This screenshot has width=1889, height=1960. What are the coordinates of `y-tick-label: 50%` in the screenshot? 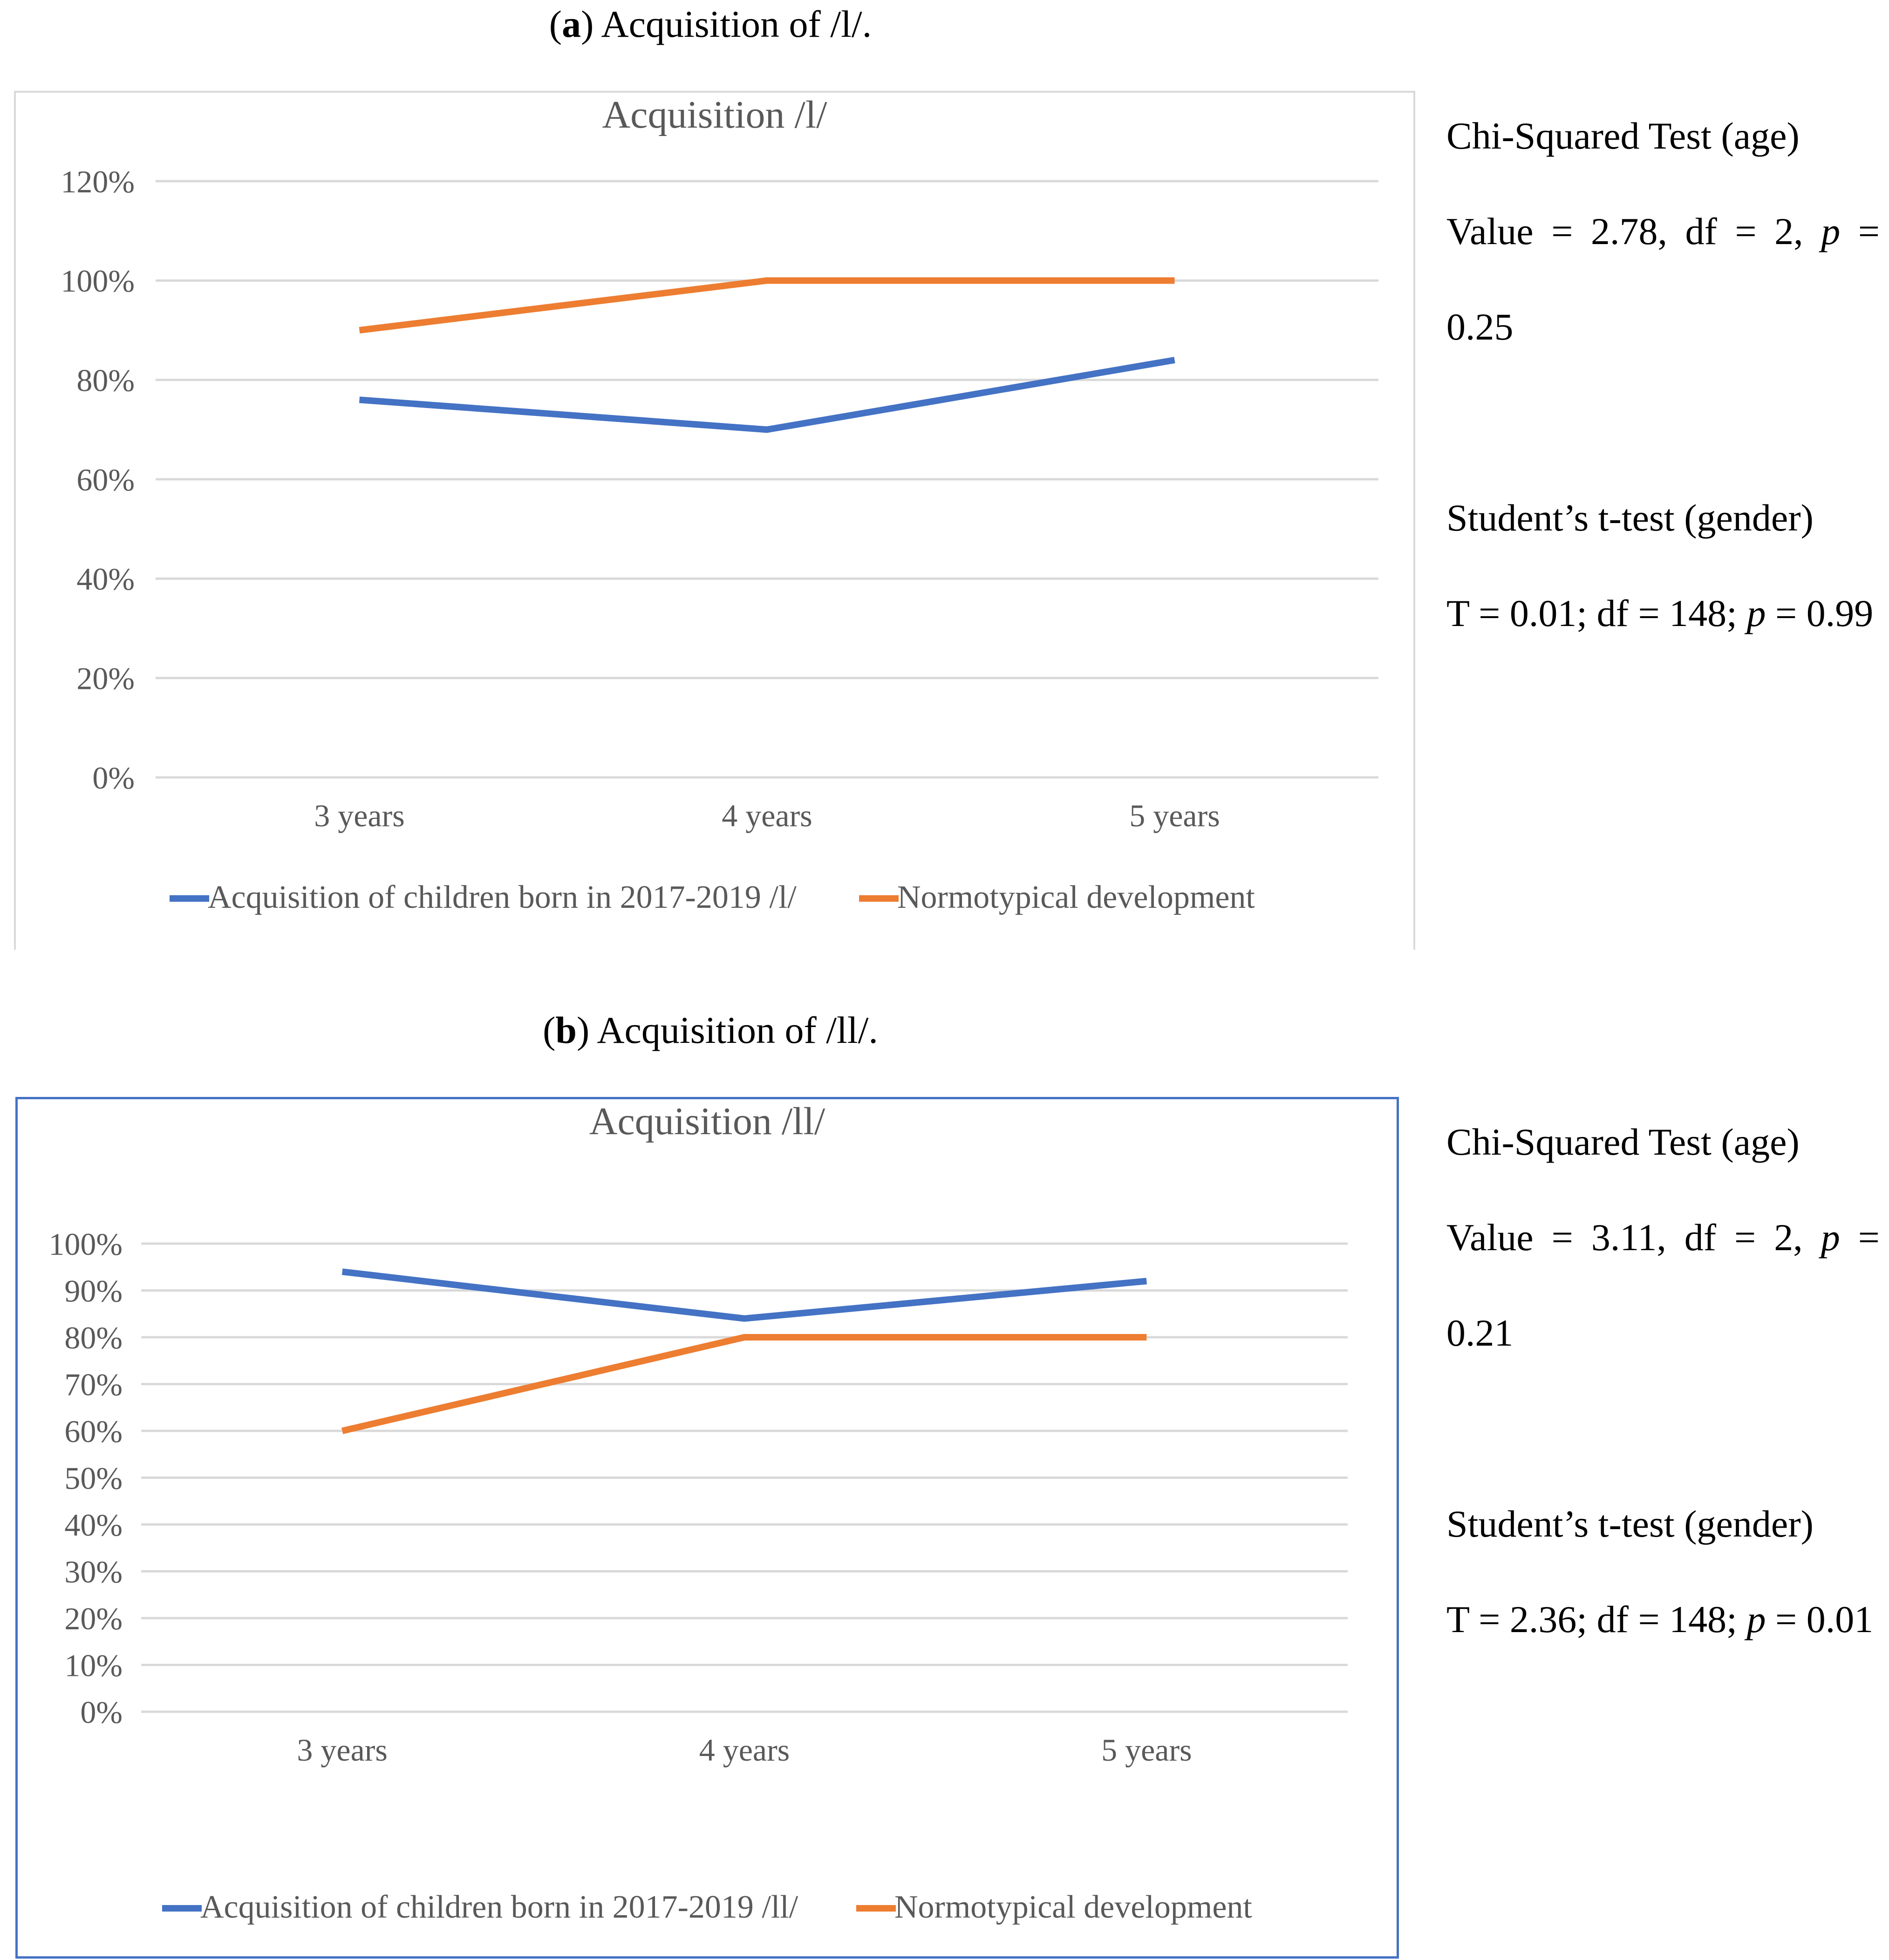 It's located at (93, 1478).